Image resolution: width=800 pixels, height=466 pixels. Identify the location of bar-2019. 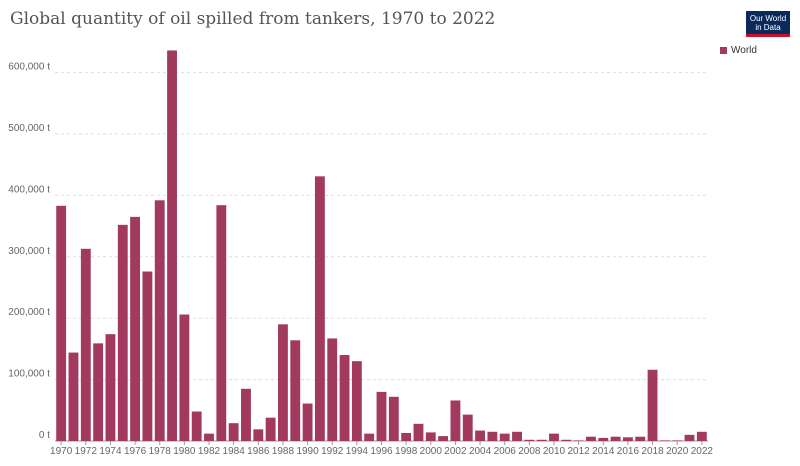
(664, 440).